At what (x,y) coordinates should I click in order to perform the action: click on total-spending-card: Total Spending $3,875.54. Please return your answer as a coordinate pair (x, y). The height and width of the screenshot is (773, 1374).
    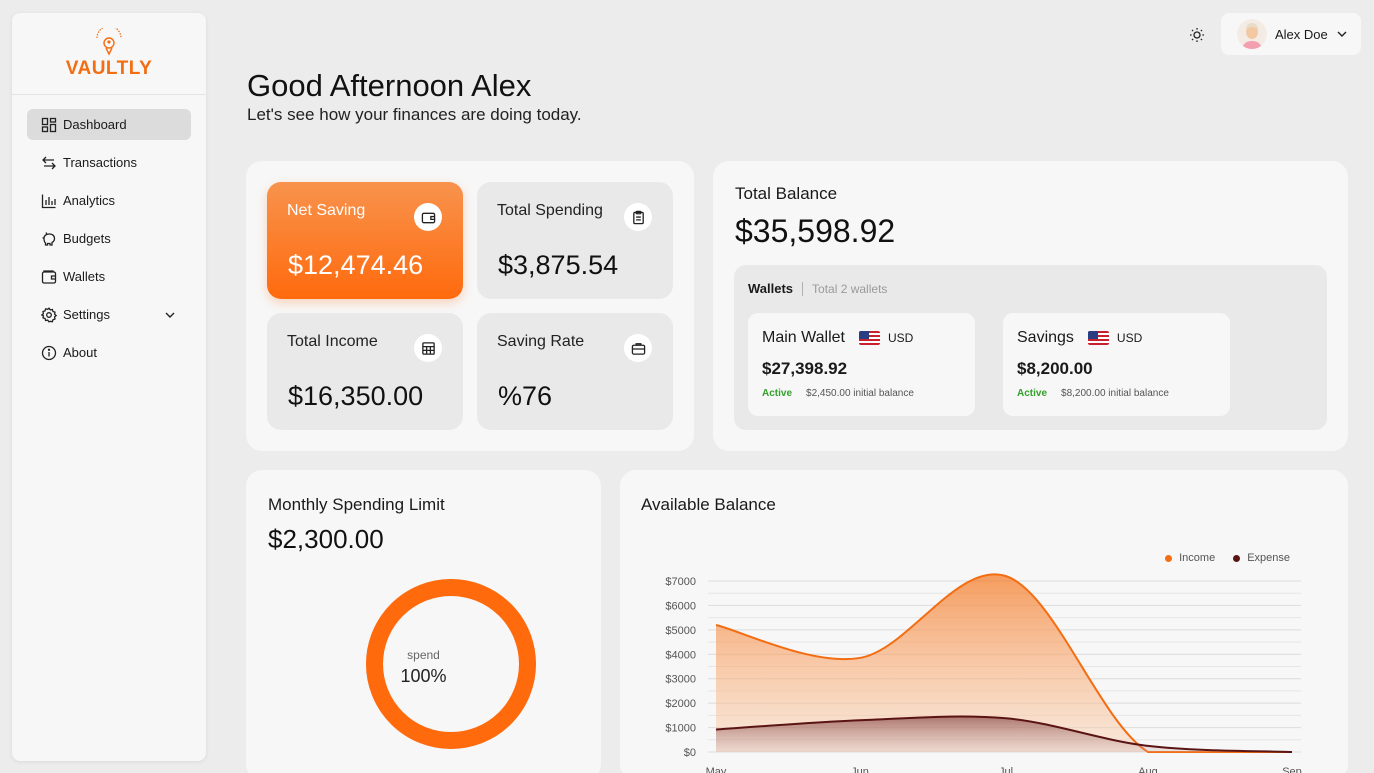
    Looking at the image, I should click on (575, 240).